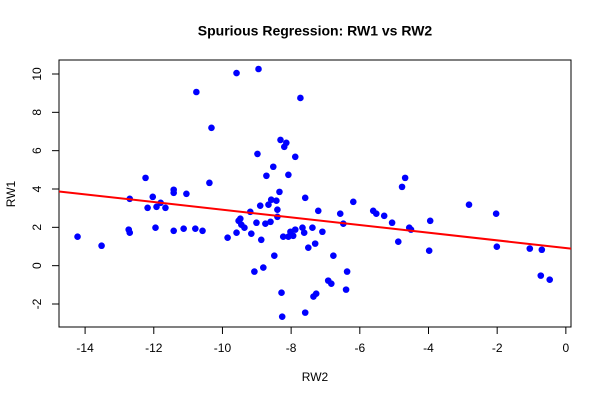 This screenshot has width=600, height=400. What do you see at coordinates (11, 193) in the screenshot?
I see `y-axis-label: RW1` at bounding box center [11, 193].